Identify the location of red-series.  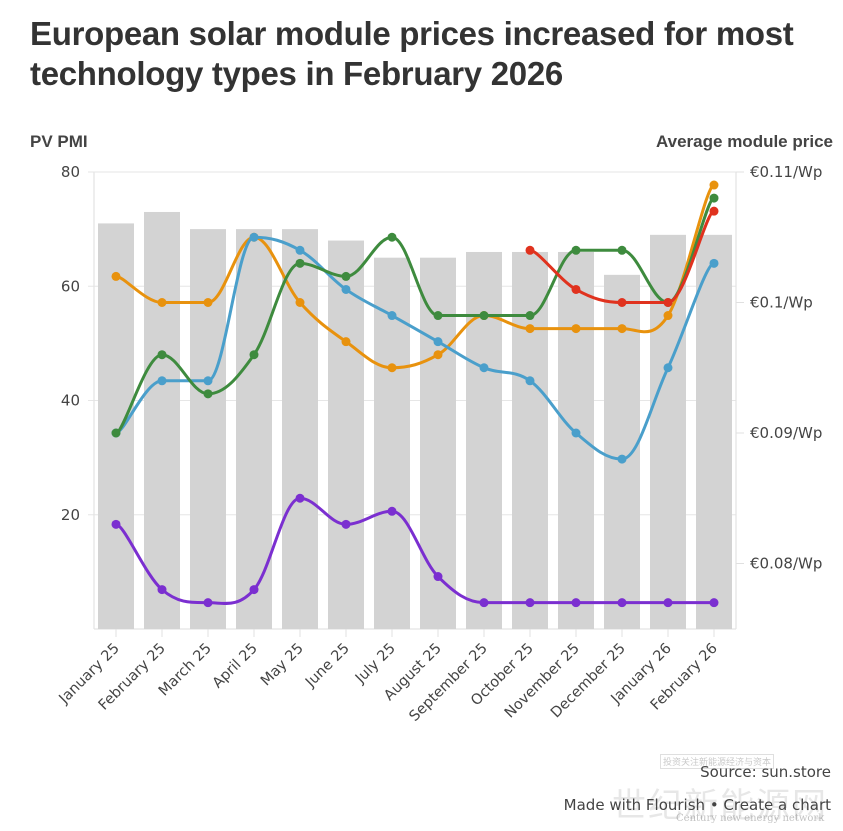
(622, 256).